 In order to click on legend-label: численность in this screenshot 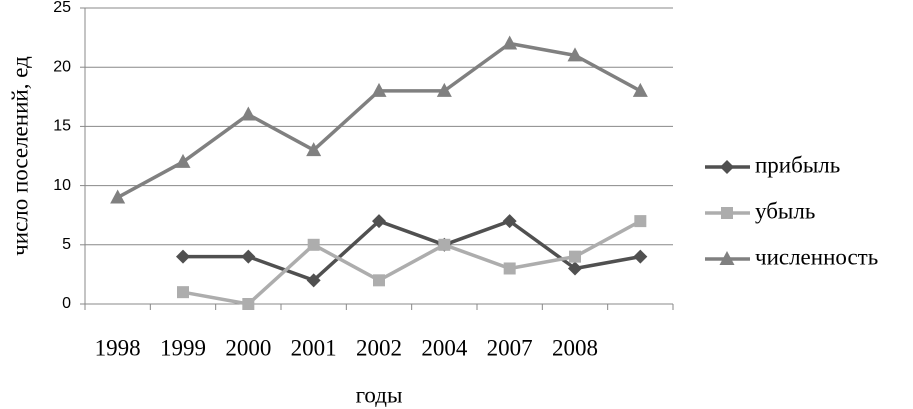, I will do `click(816, 256)`.